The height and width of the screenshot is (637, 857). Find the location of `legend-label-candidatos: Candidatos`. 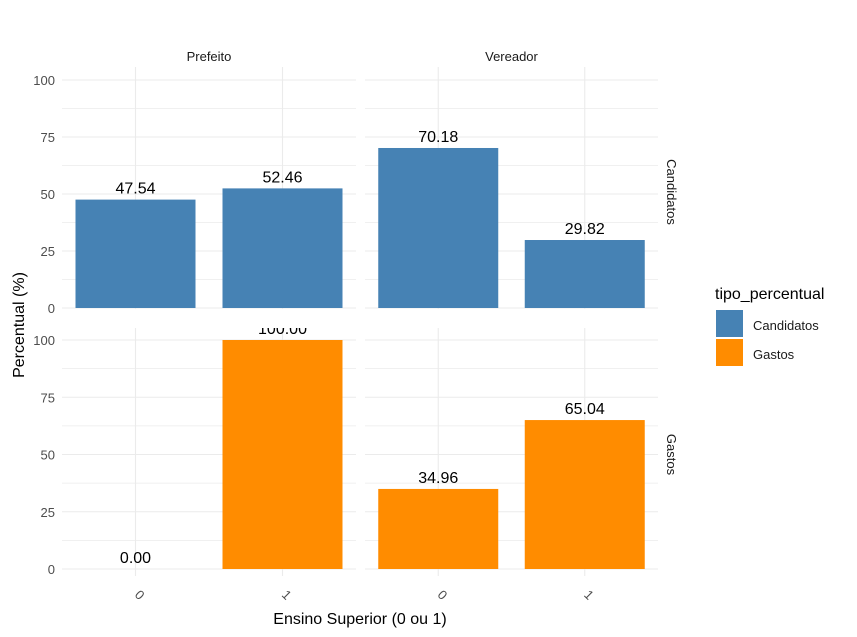

legend-label-candidatos: Candidatos is located at coordinates (786, 325).